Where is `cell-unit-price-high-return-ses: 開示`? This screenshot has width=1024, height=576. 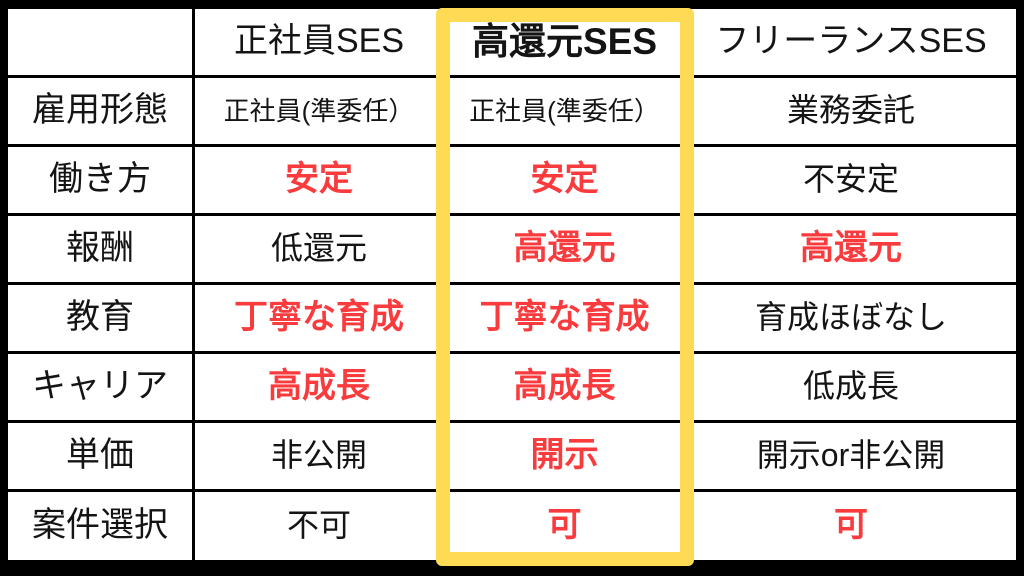 cell-unit-price-high-return-ses: 開示 is located at coordinates (564, 456).